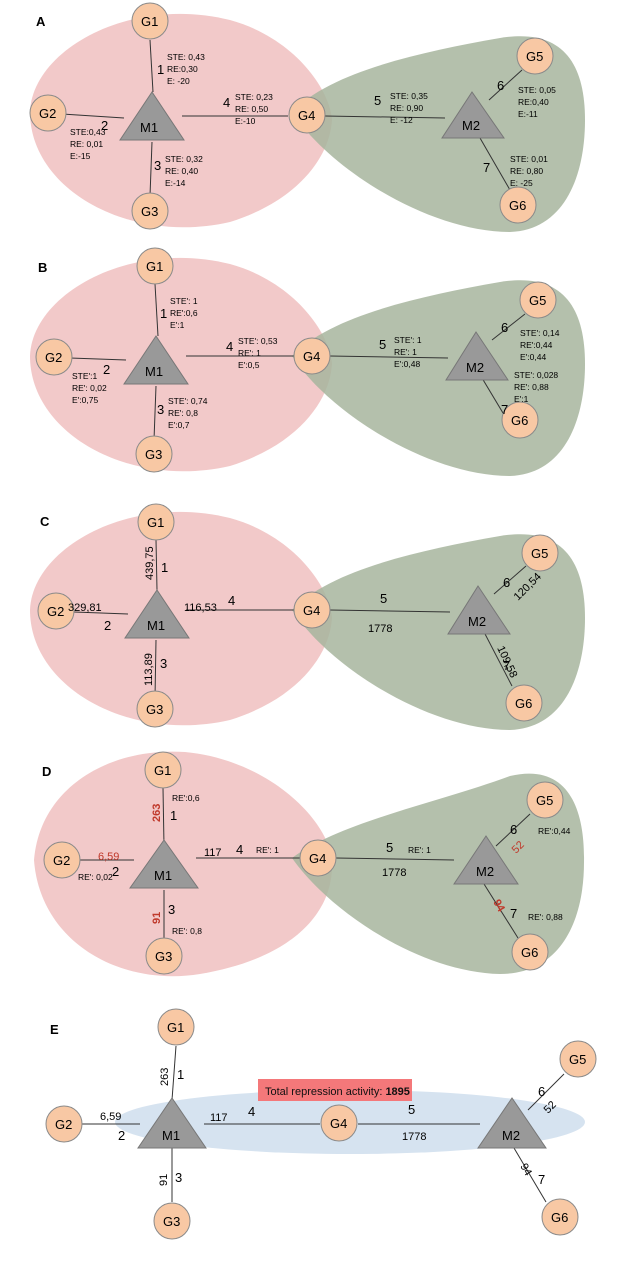 This screenshot has height=1272, width=634. I want to click on svg-text: STE:0,43, so click(88, 132).